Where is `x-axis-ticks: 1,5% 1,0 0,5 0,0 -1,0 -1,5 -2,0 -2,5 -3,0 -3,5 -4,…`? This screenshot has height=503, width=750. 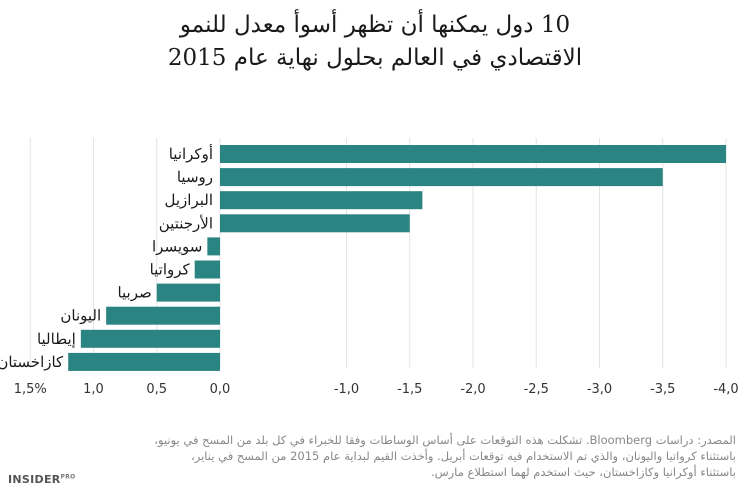 x-axis-ticks: 1,5% 1,0 0,5 0,0 -1,0 -1,5 -2,0 -2,5 -3,0 -3,5 -4,… is located at coordinates (376, 389).